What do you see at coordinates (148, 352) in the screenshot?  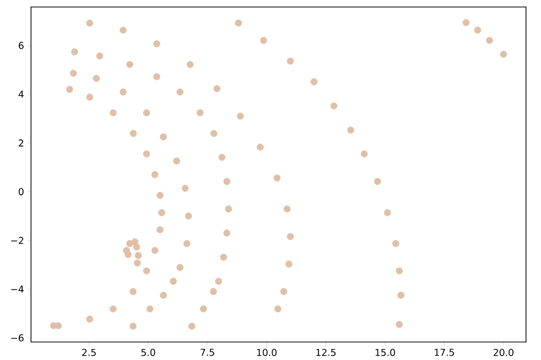 I see `x-tick-label: 5.0` at bounding box center [148, 352].